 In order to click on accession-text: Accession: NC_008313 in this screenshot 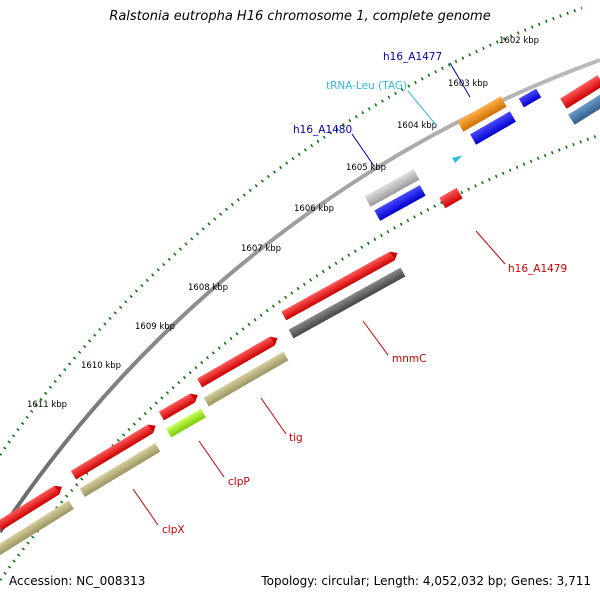, I will do `click(77, 581)`.